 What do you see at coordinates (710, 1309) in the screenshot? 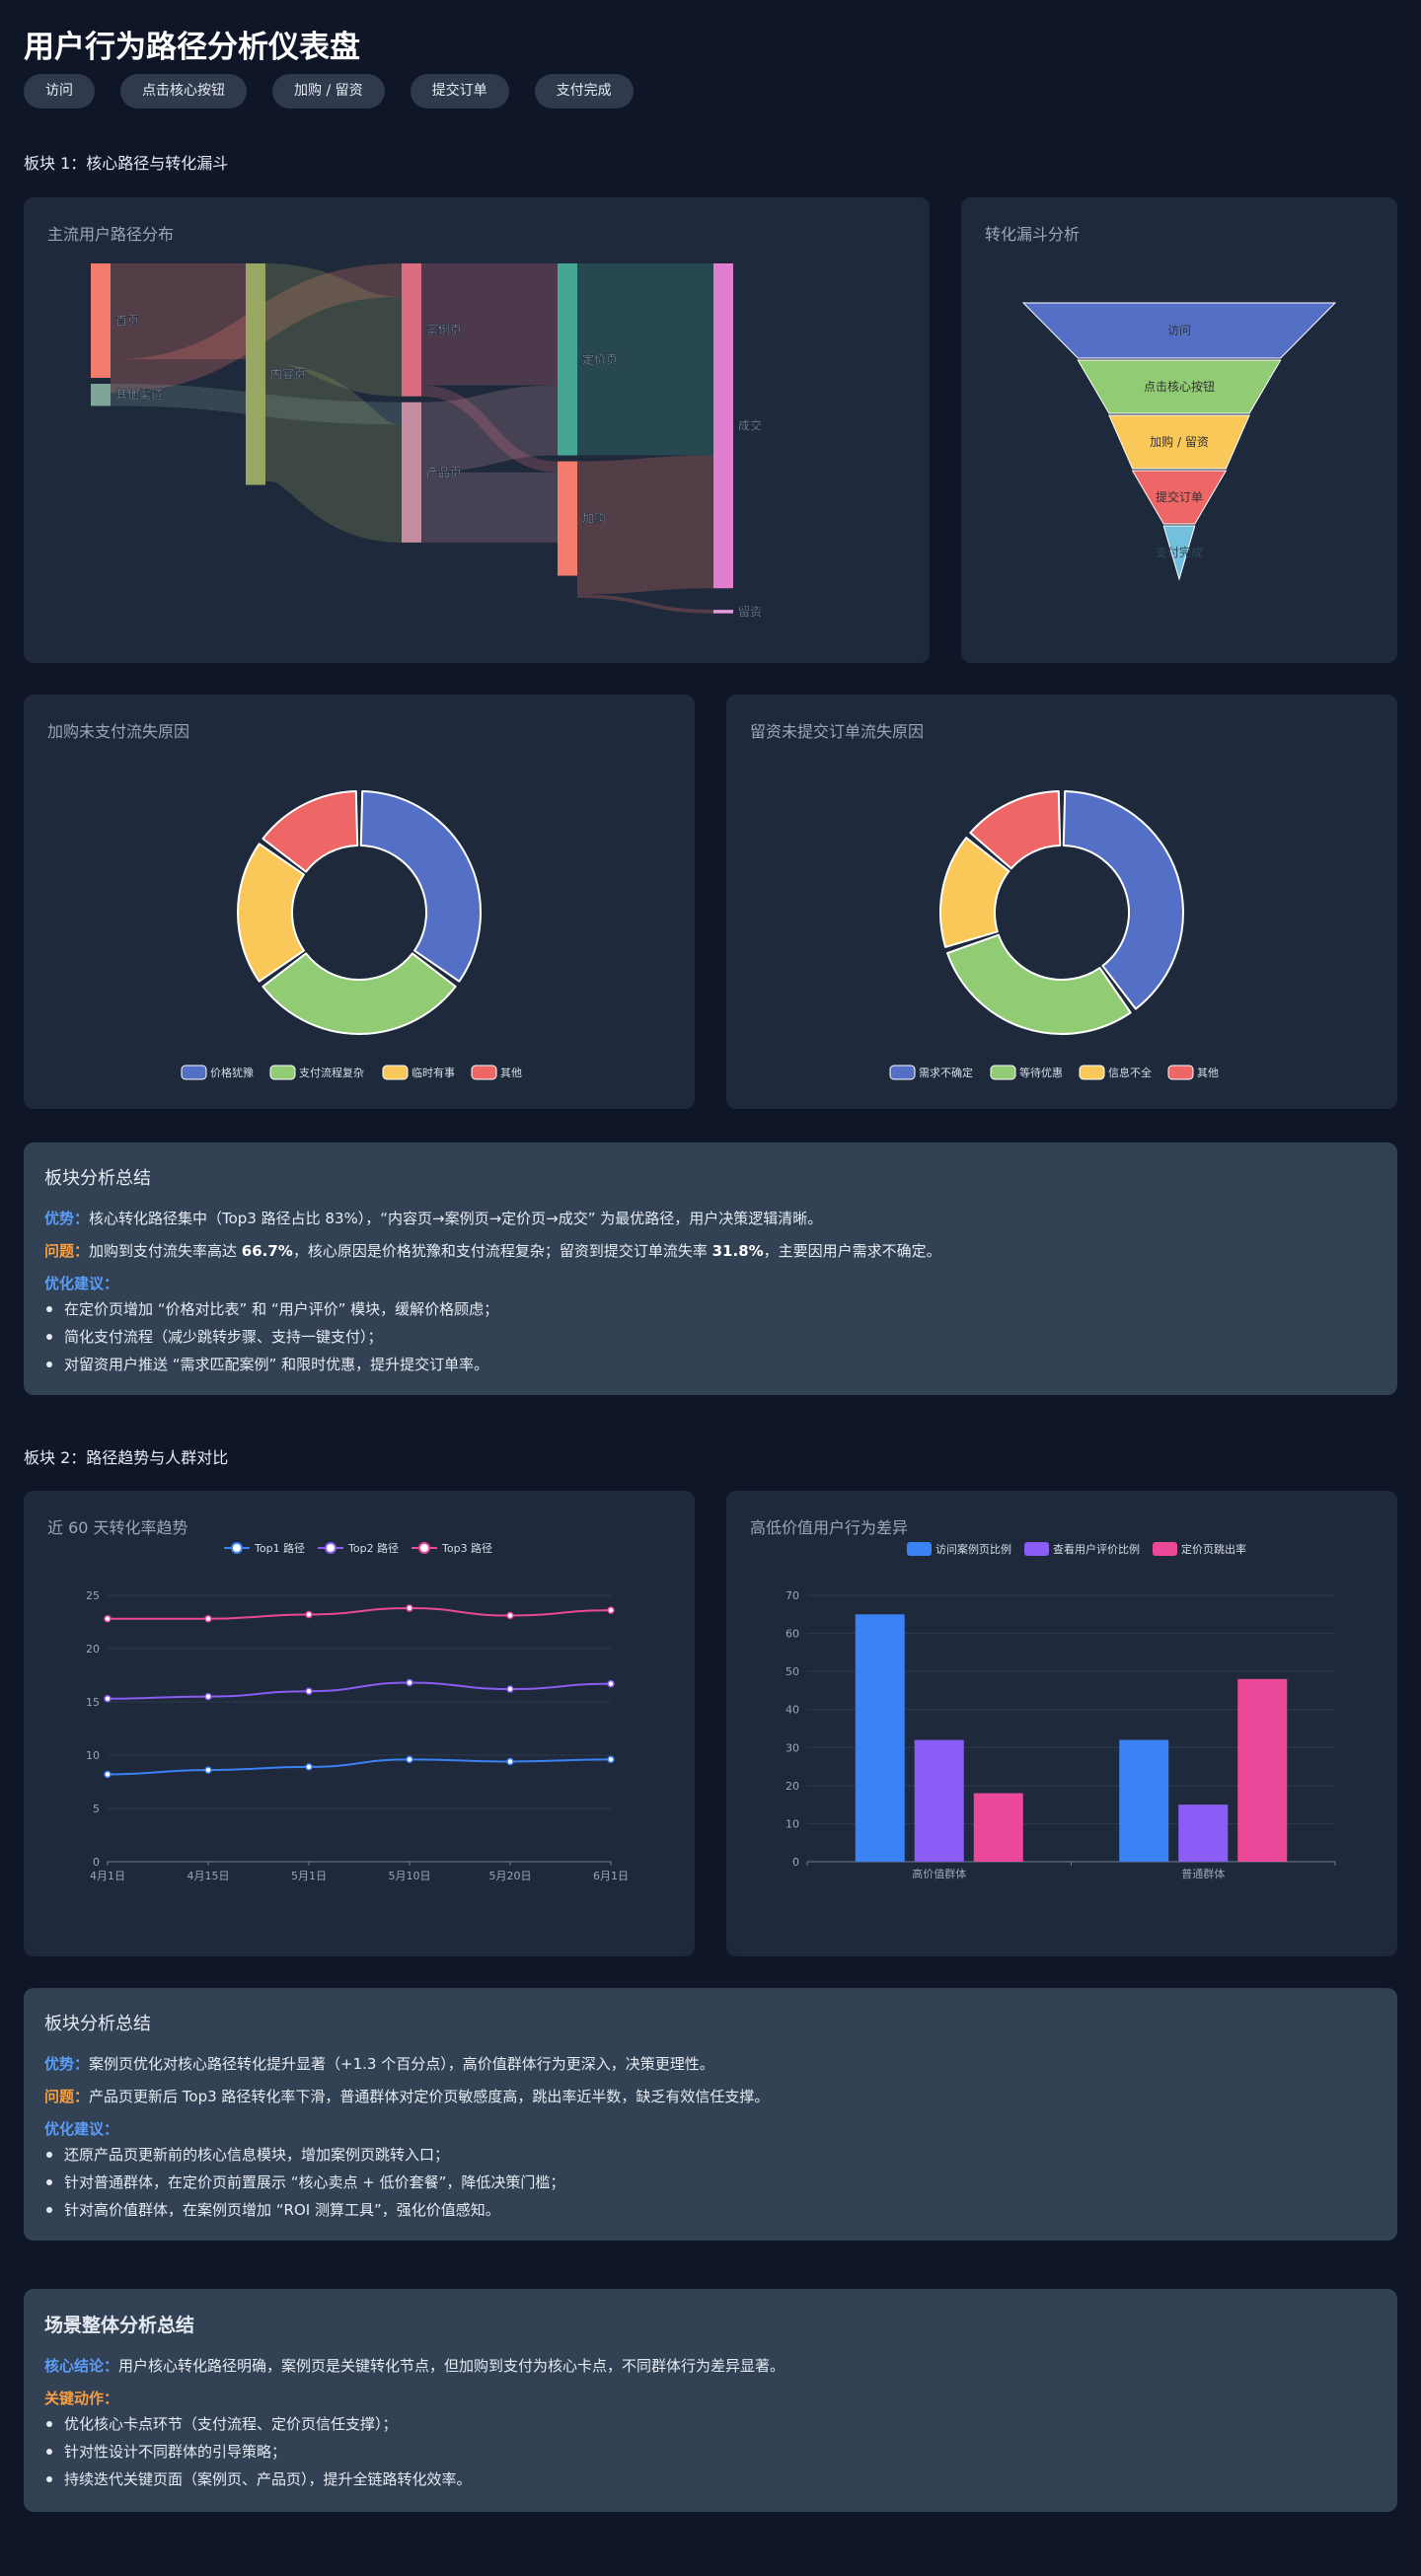
I see `list-item: 在定价页增加 “价格对比表” 和 “用户评价” 模块，缓解价格顾虑；` at bounding box center [710, 1309].